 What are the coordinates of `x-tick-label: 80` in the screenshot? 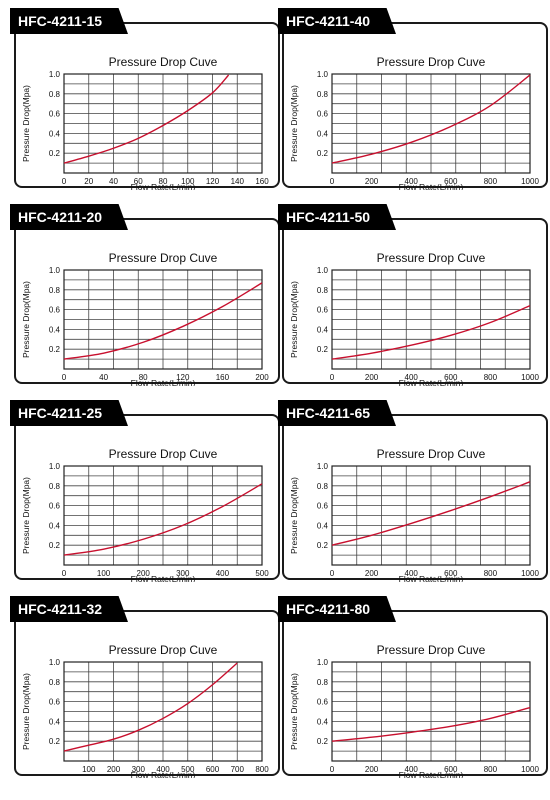 It's located at (143, 377).